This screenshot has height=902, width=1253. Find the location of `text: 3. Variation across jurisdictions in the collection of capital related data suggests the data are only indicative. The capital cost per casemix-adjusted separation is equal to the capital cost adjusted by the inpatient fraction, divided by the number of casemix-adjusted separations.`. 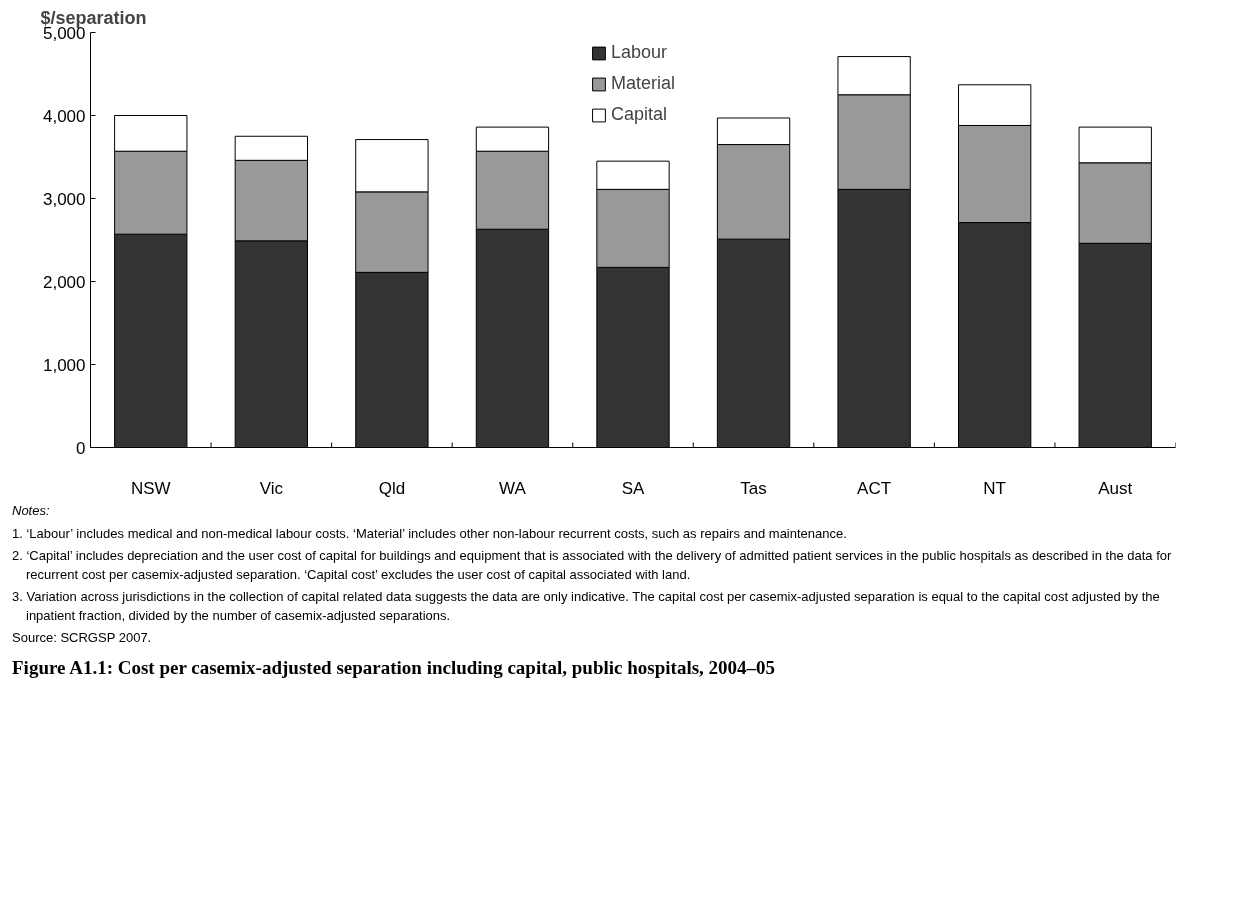

text: 3. Variation across jurisdictions in the collection of capital related data suggests the data are only indicative. The capital cost per casemix-adjusted separation is equal to the capital cost adjusted by the inpatient fraction, divided by the number of casemix-adjusted separations. is located at coordinates (586, 606).